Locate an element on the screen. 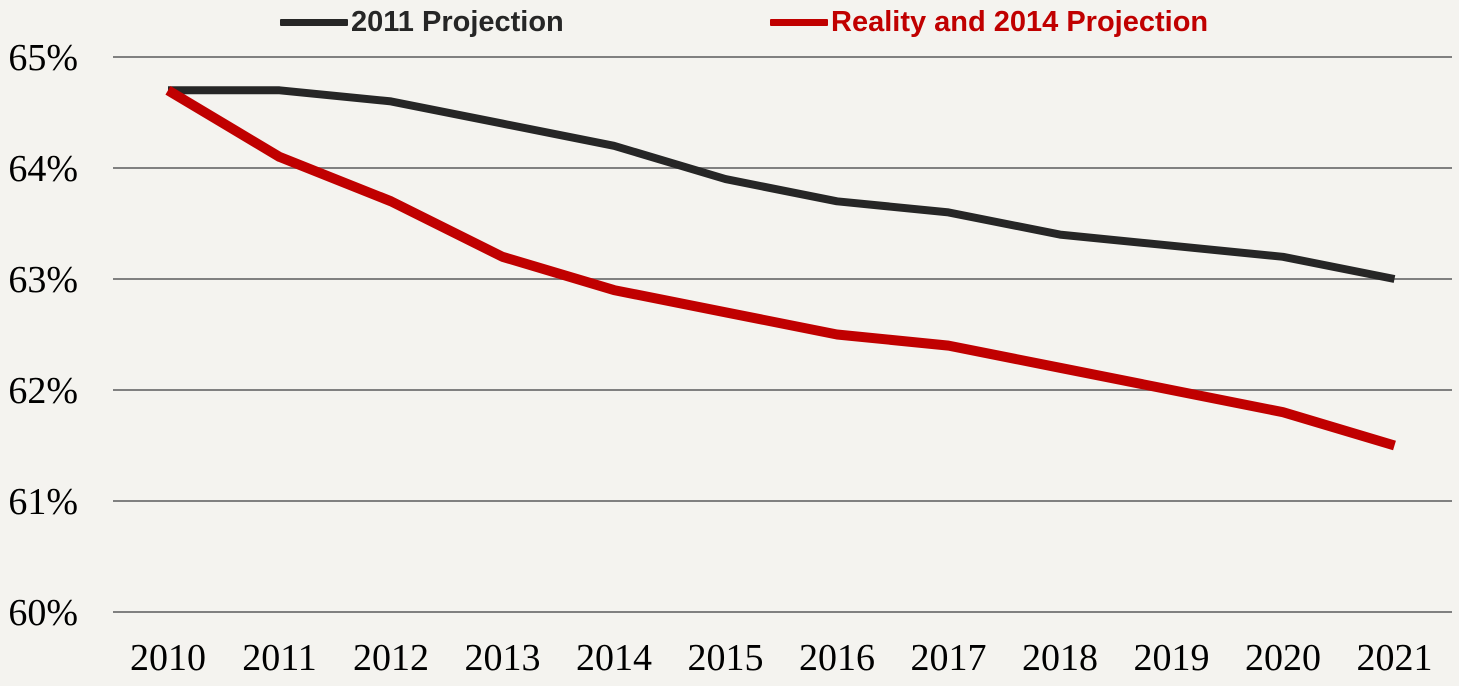 The width and height of the screenshot is (1459, 686). y-tick-label-60: 60% is located at coordinates (43, 613).